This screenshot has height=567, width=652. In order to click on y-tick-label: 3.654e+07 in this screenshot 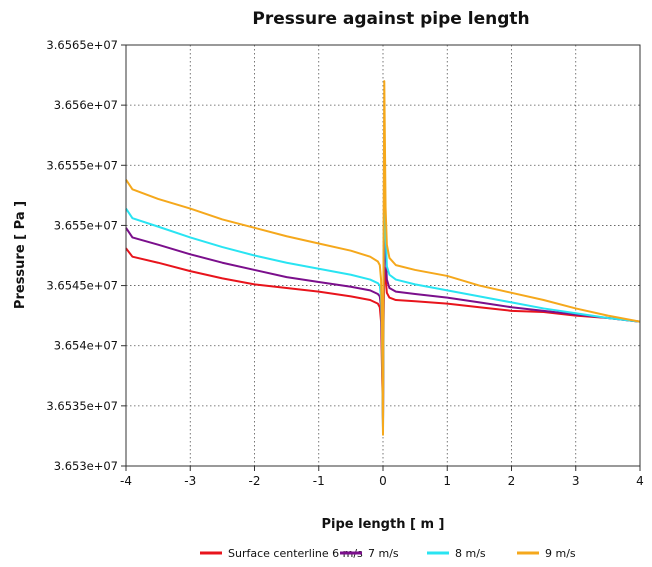, I will do `click(86, 346)`.